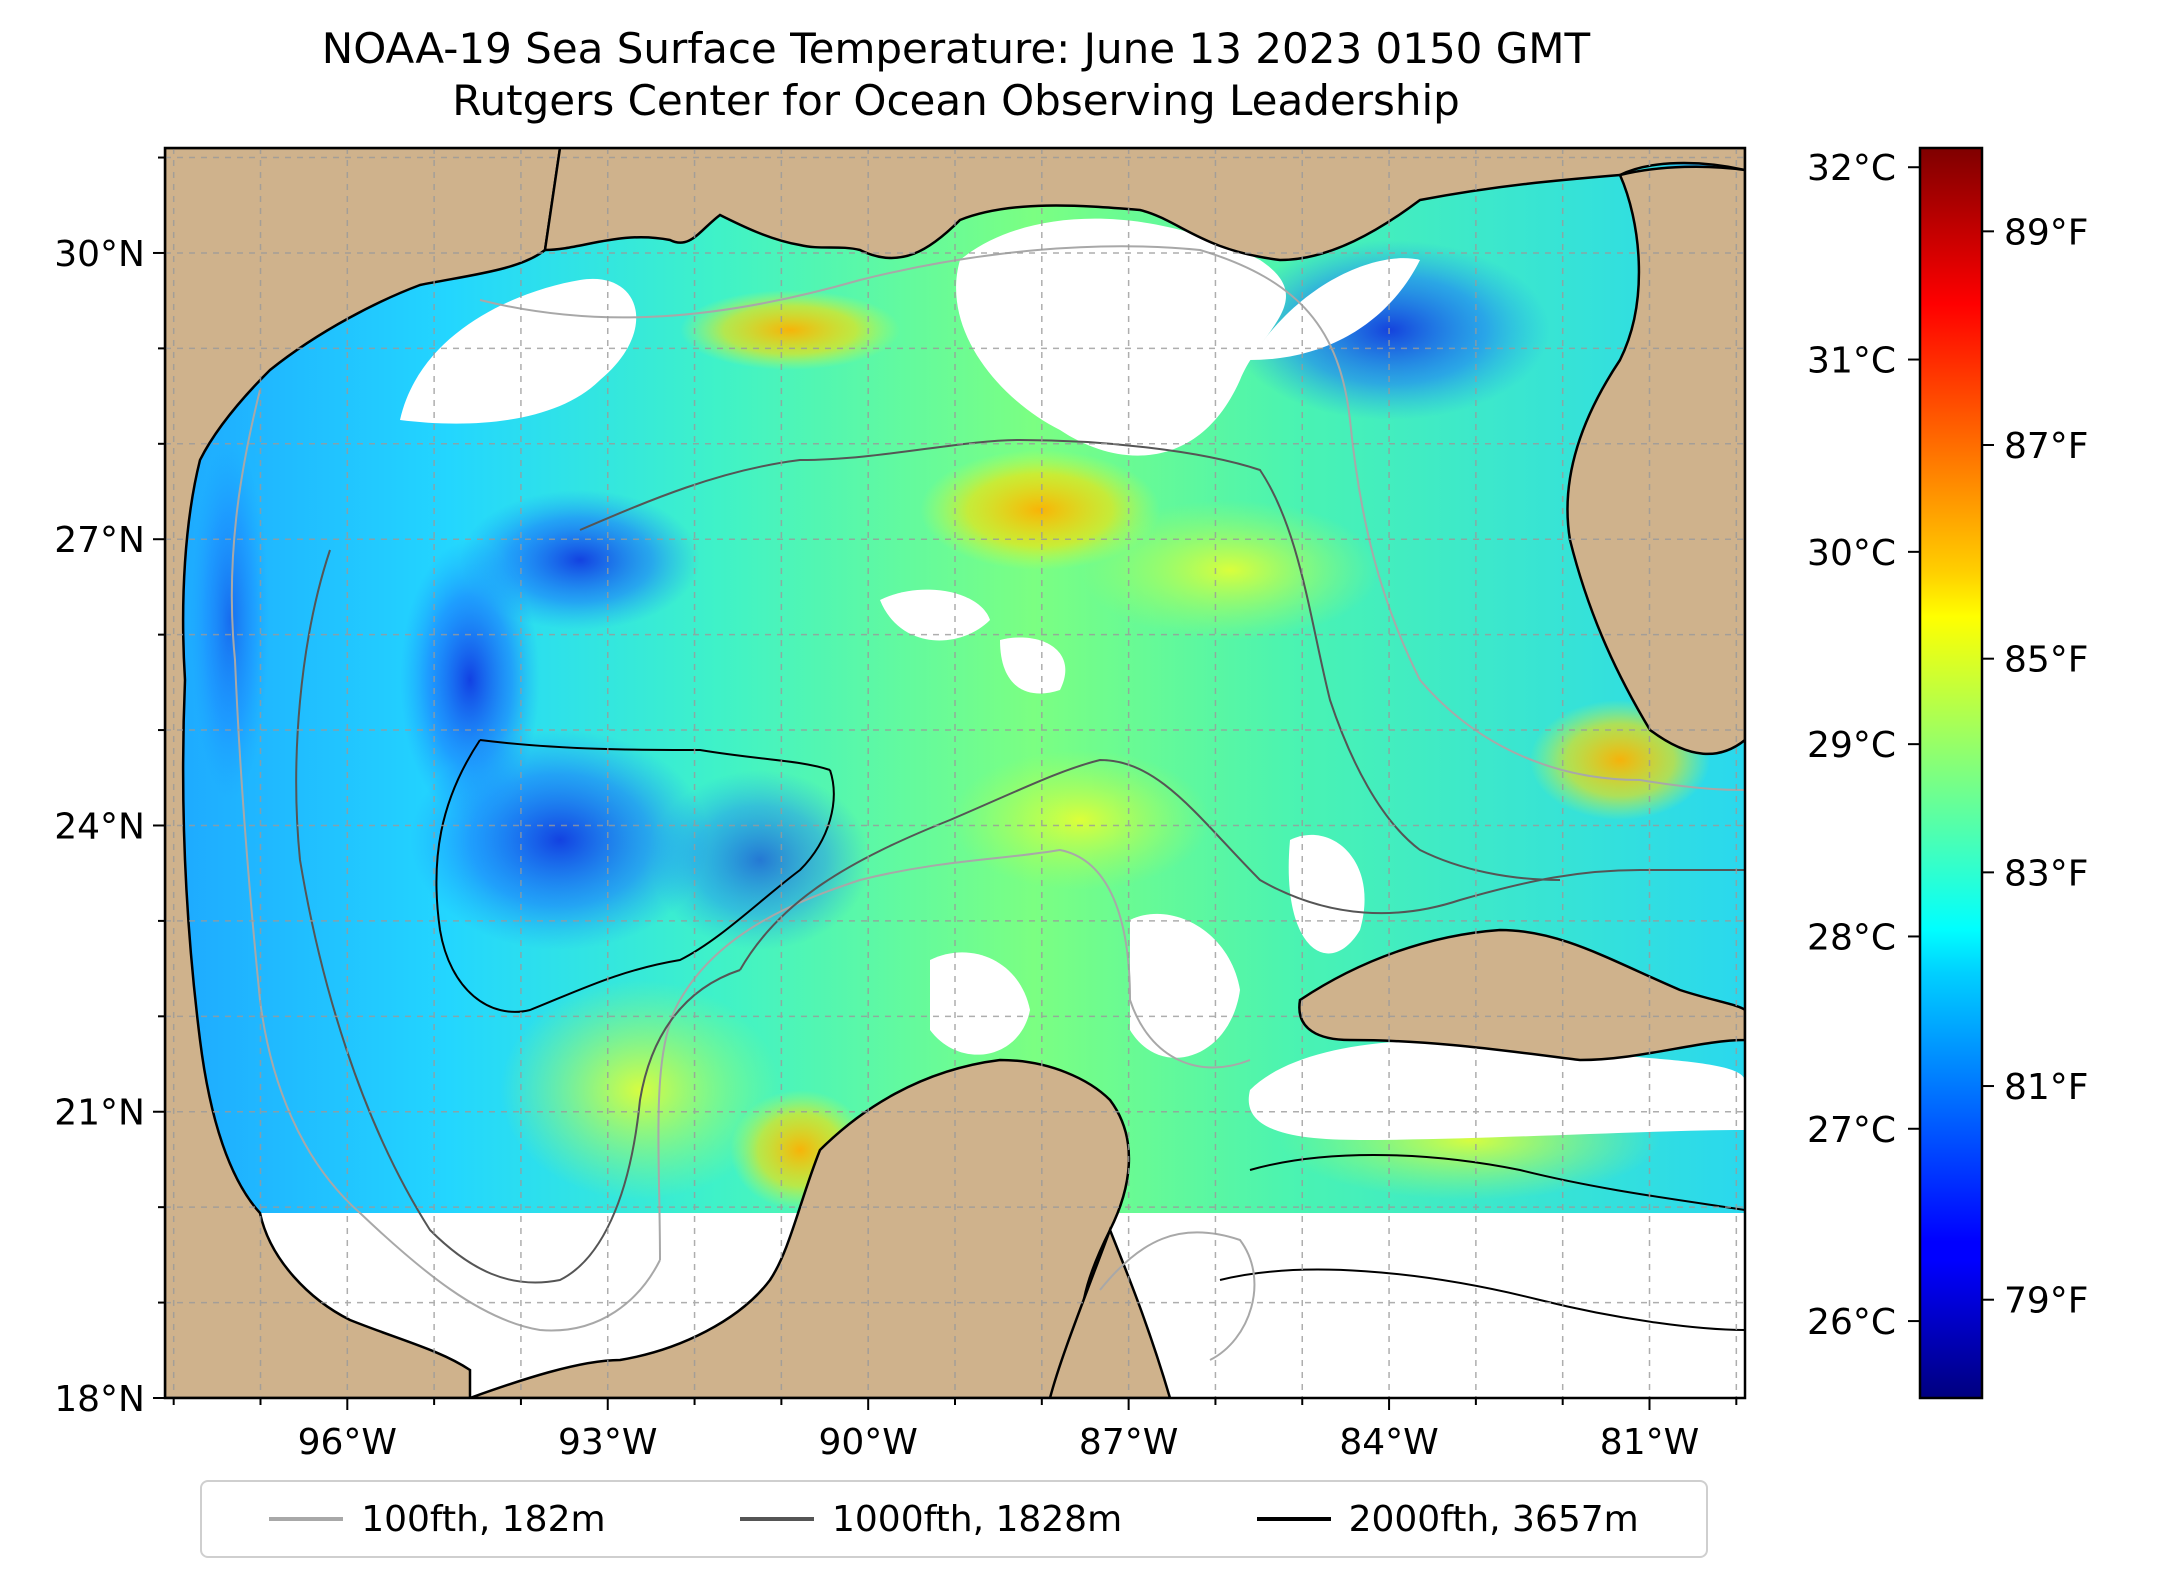  I want to click on lon-tick-label: 84°W, so click(1388, 1442).